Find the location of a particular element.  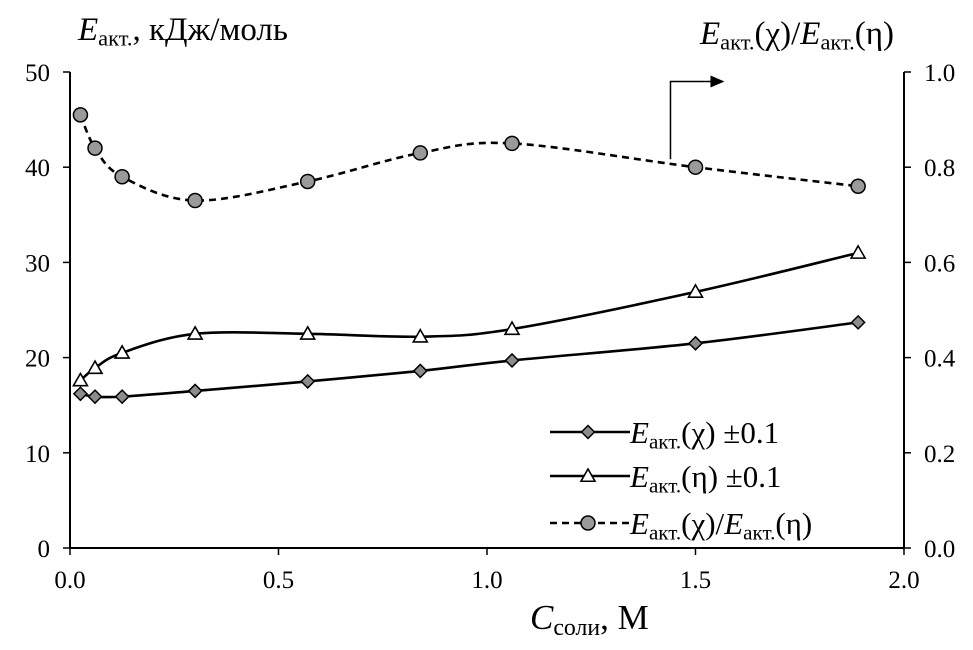

x-axis-label: Cсоли, М is located at coordinates (589, 619).